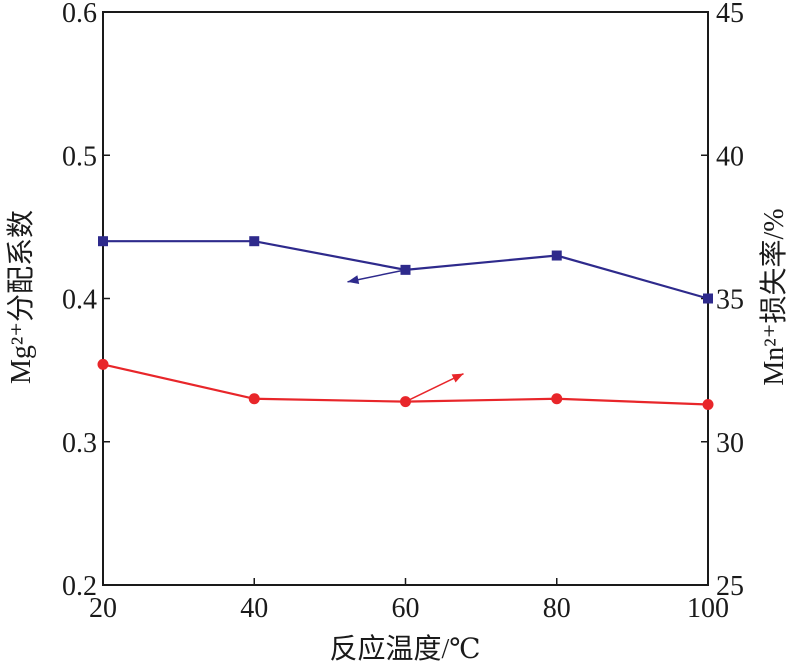 This screenshot has width=800, height=667. I want to click on right-tick-label: 40, so click(730, 156).